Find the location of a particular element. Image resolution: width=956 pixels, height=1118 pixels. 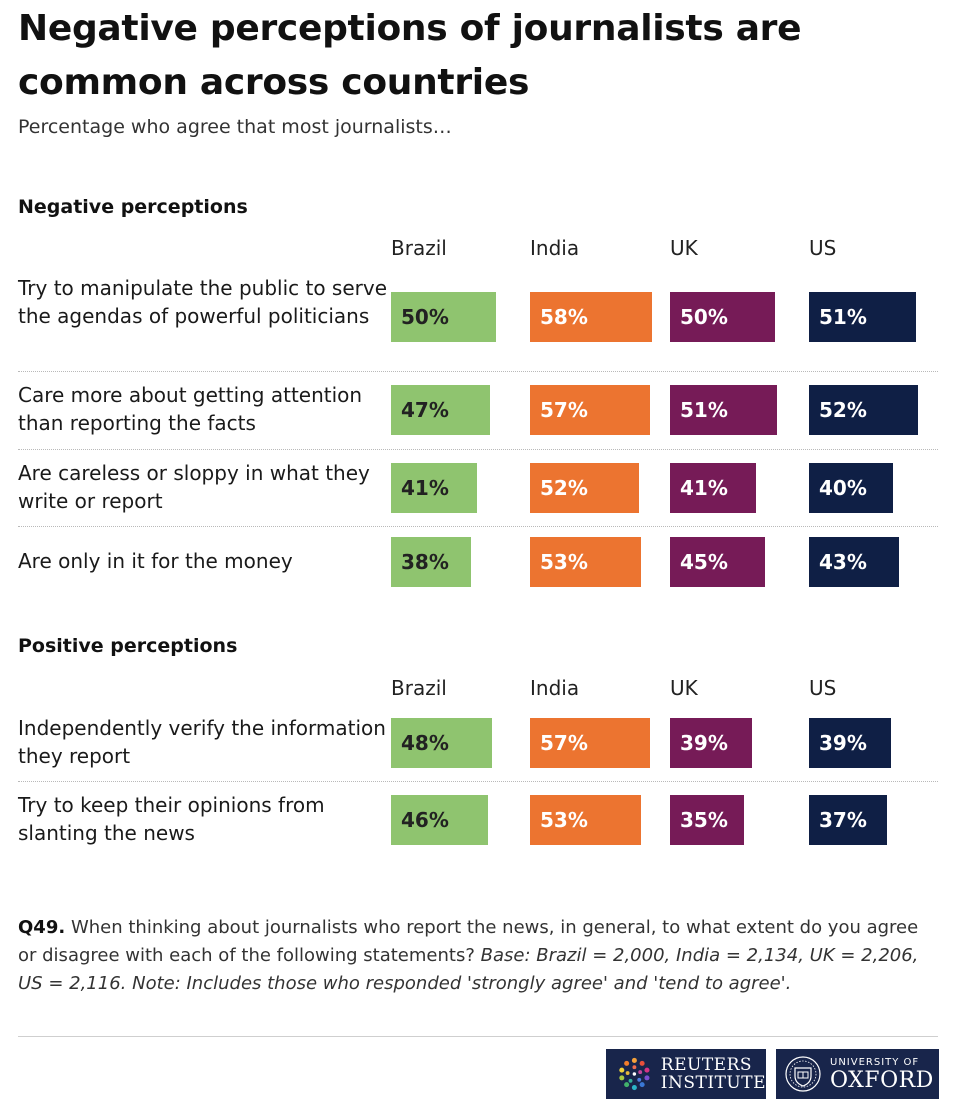

reuters-institute-logo: REUTERS INSTITUTE is located at coordinates (686, 1074).